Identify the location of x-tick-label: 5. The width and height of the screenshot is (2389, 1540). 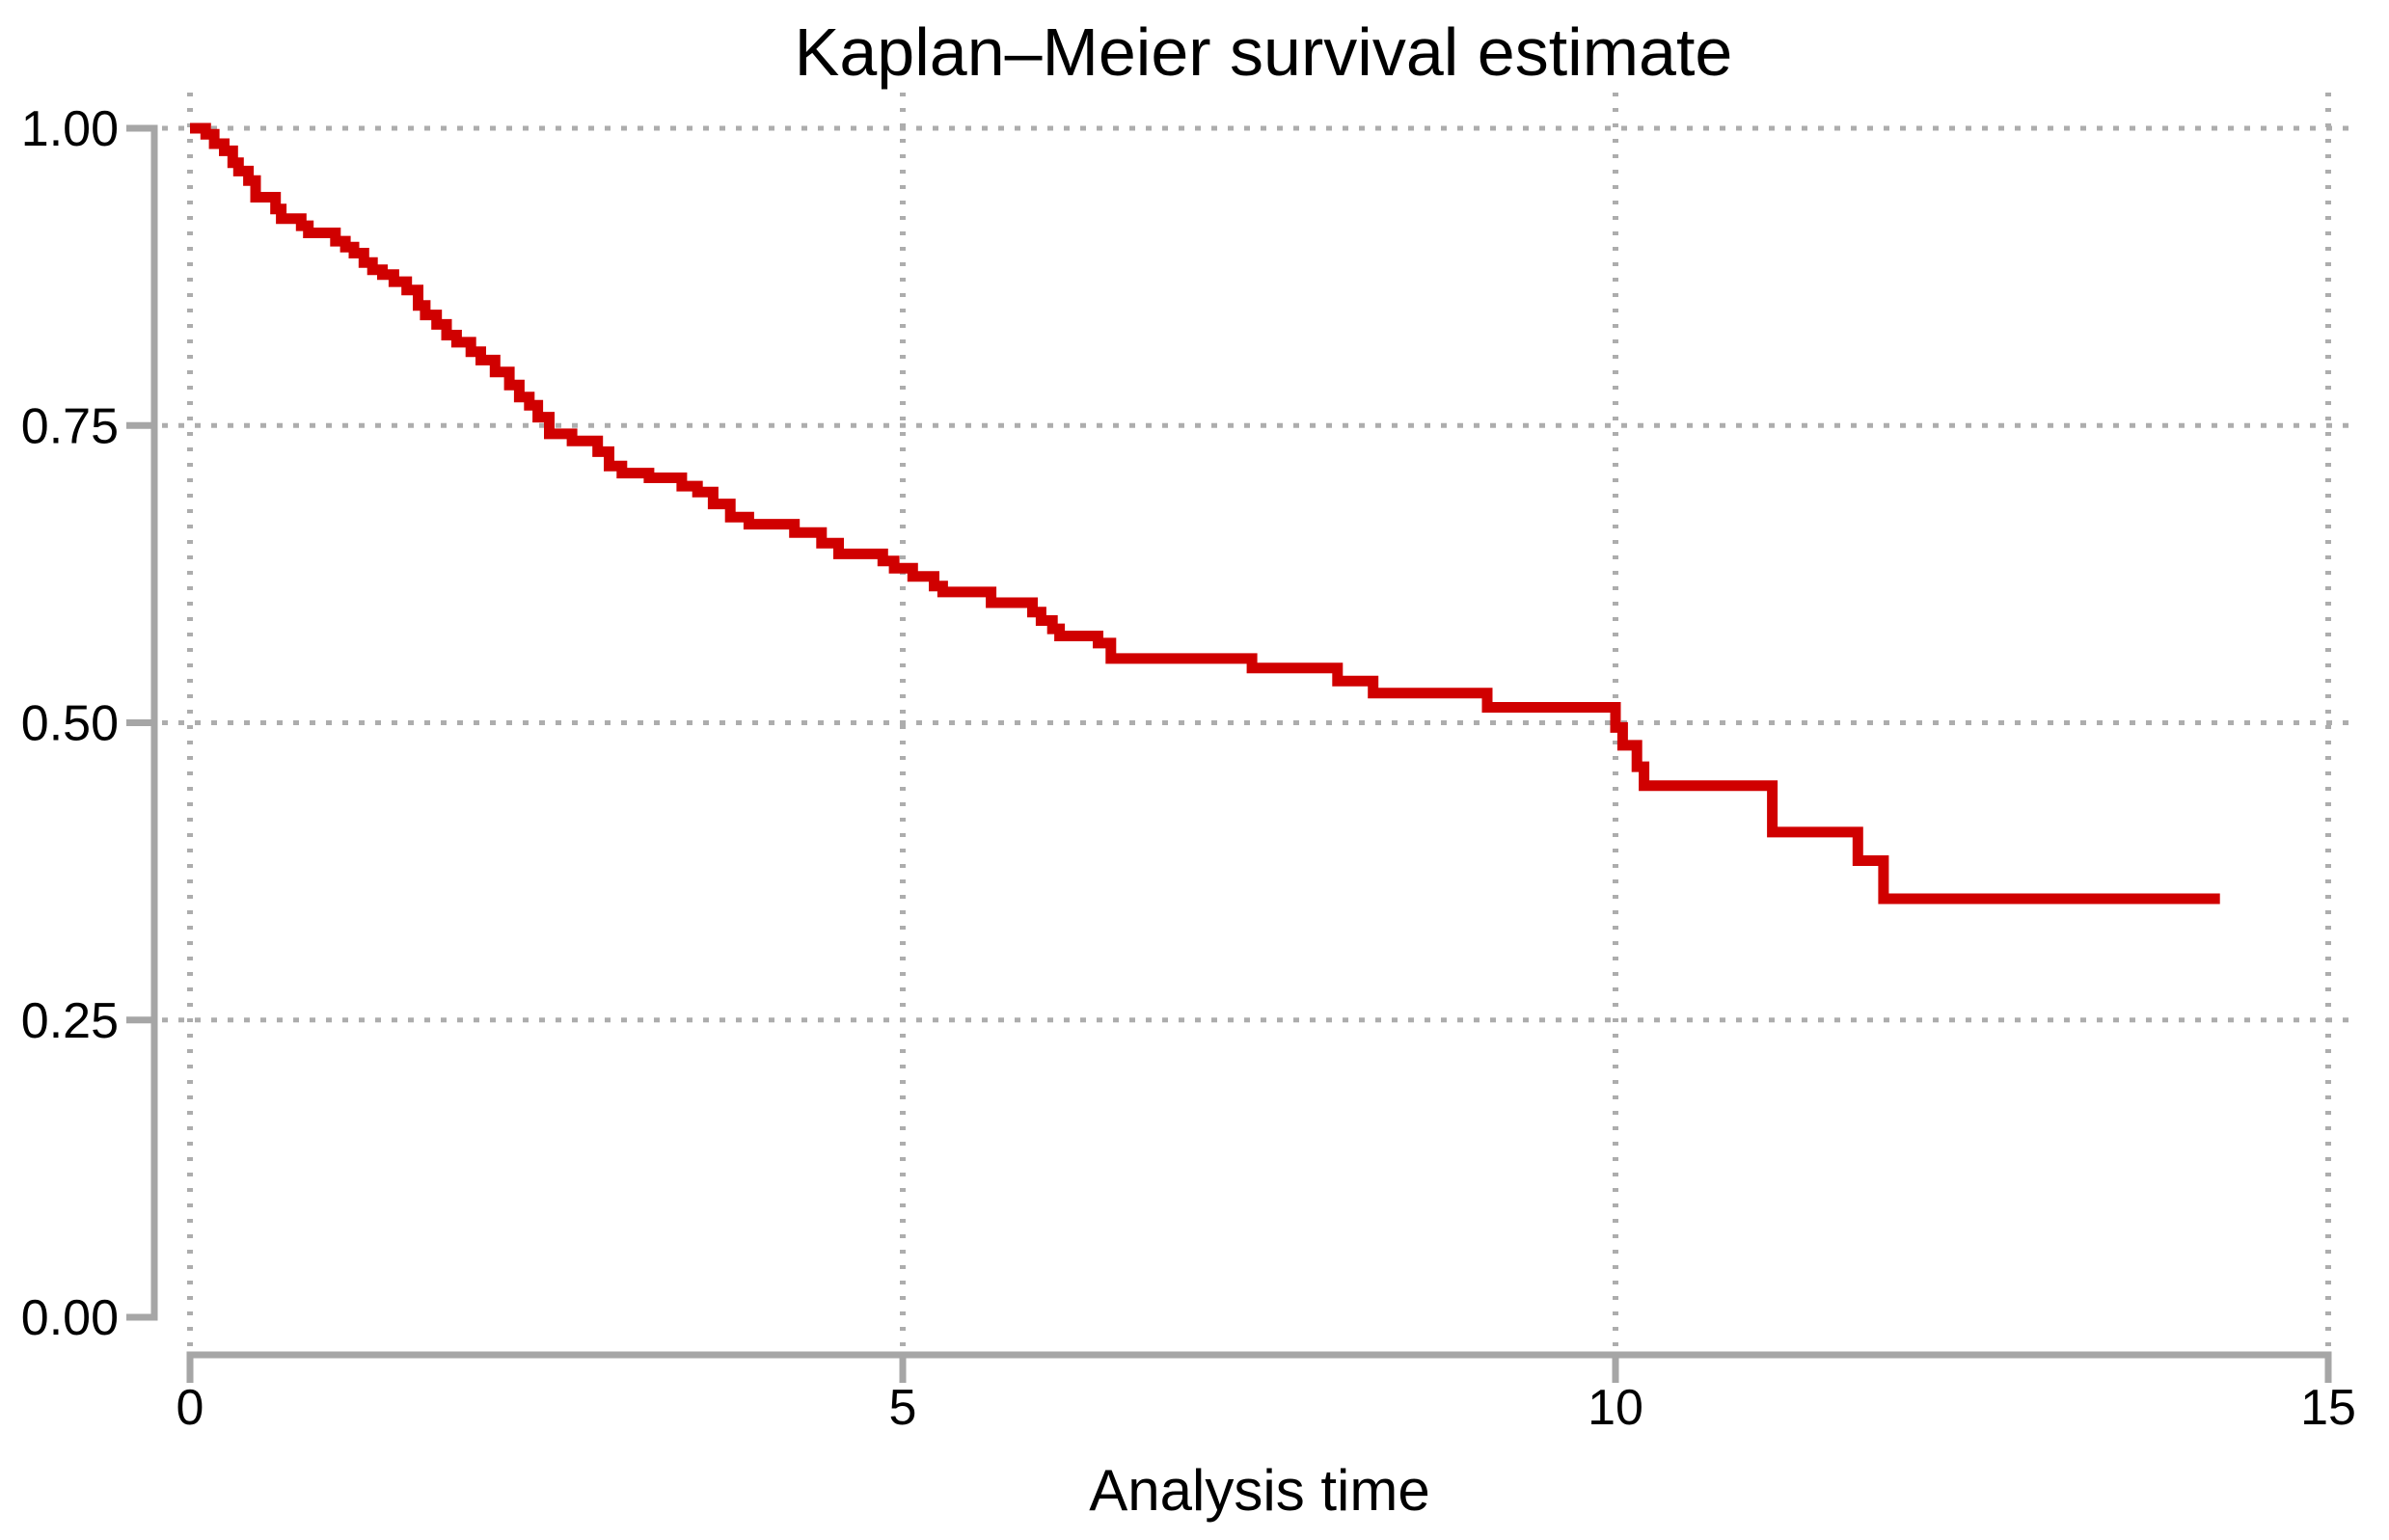
(903, 1408).